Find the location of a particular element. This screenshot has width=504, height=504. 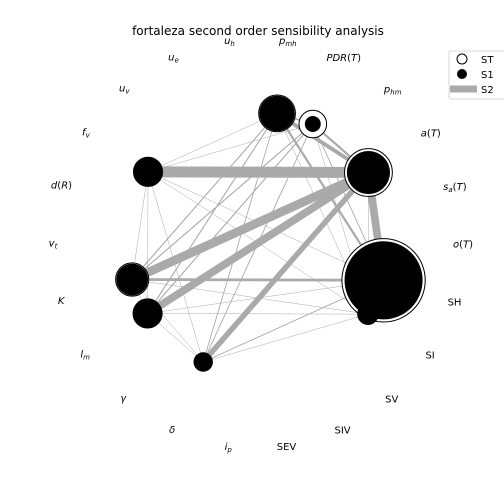

param-label-f_v: fv is located at coordinates (86, 134).